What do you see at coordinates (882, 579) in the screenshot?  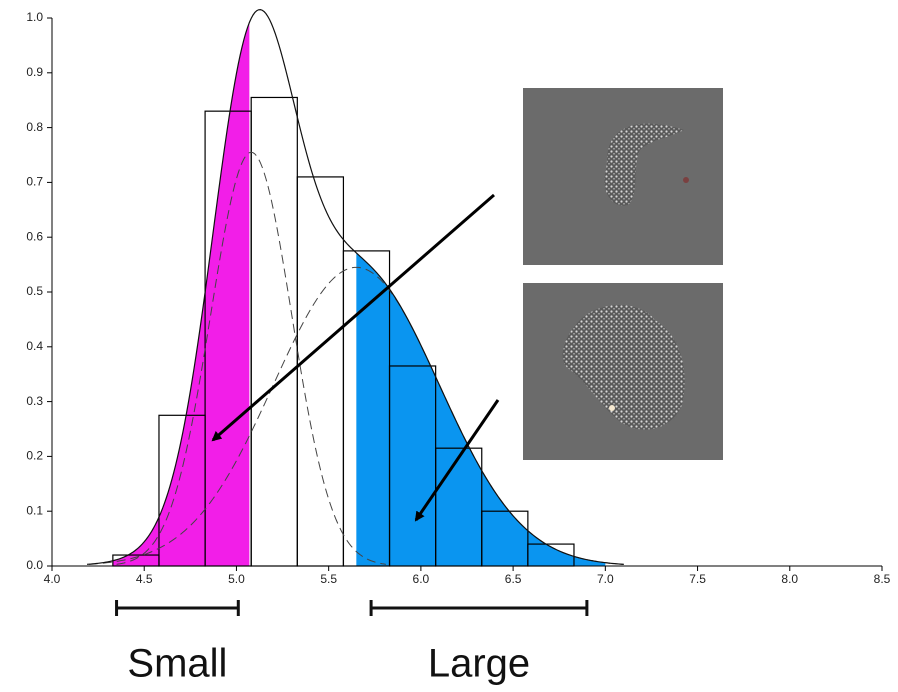 I see `x-tick-label: 8.5` at bounding box center [882, 579].